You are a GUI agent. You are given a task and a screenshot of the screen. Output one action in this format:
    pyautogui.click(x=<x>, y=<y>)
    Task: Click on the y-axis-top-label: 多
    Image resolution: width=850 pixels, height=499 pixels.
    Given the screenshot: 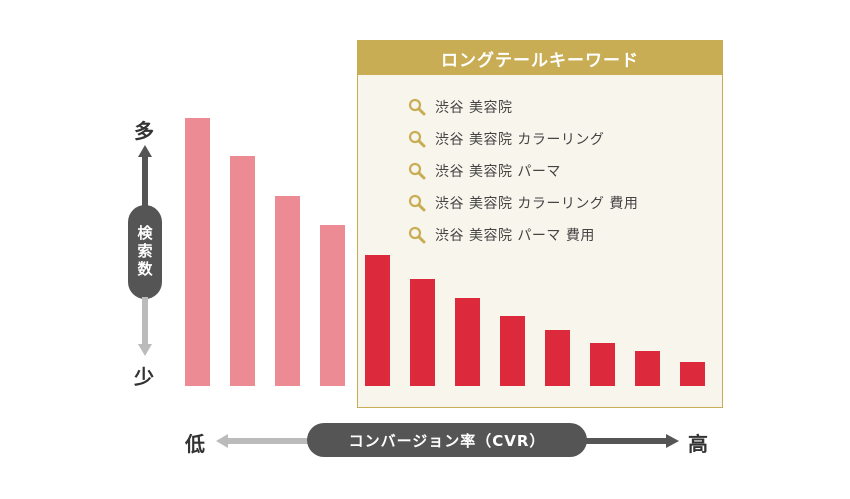 What is the action you would take?
    pyautogui.click(x=144, y=131)
    